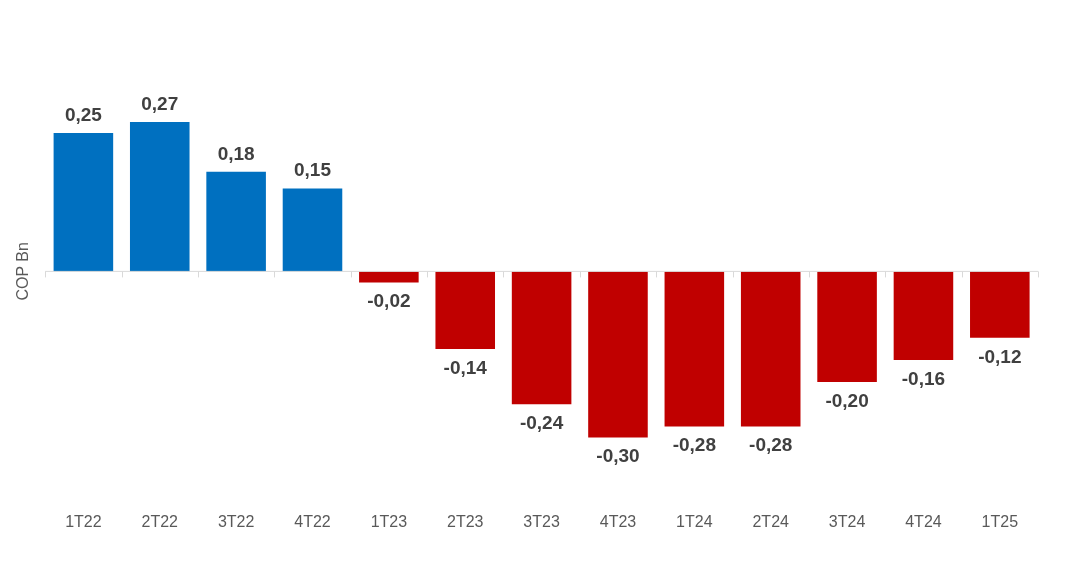  Describe the element at coordinates (465, 521) in the screenshot. I see `x-tick-label: 2T23` at that location.